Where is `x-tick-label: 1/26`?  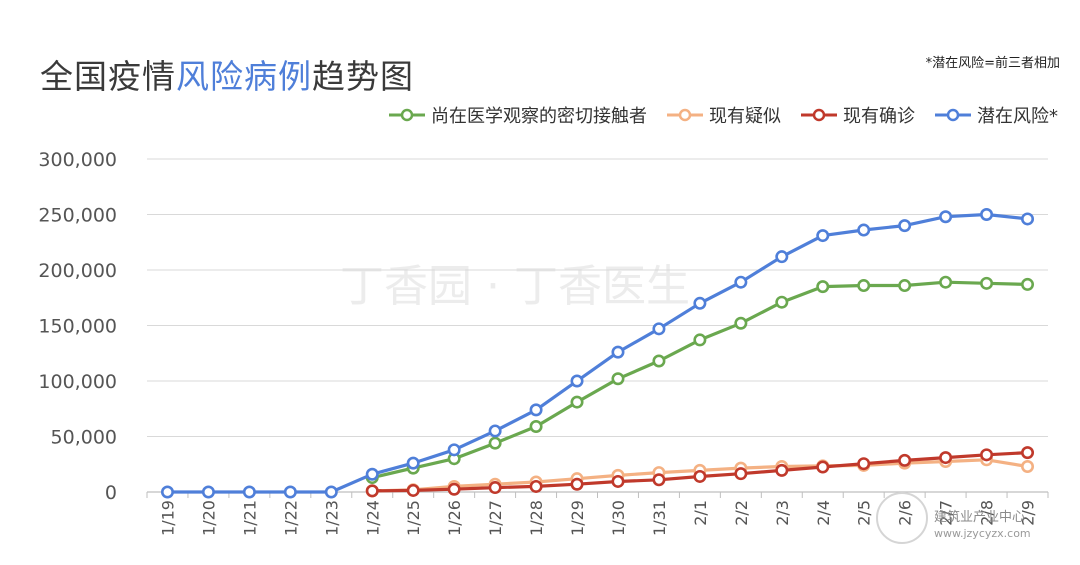
x-tick-label: 1/26 is located at coordinates (454, 518).